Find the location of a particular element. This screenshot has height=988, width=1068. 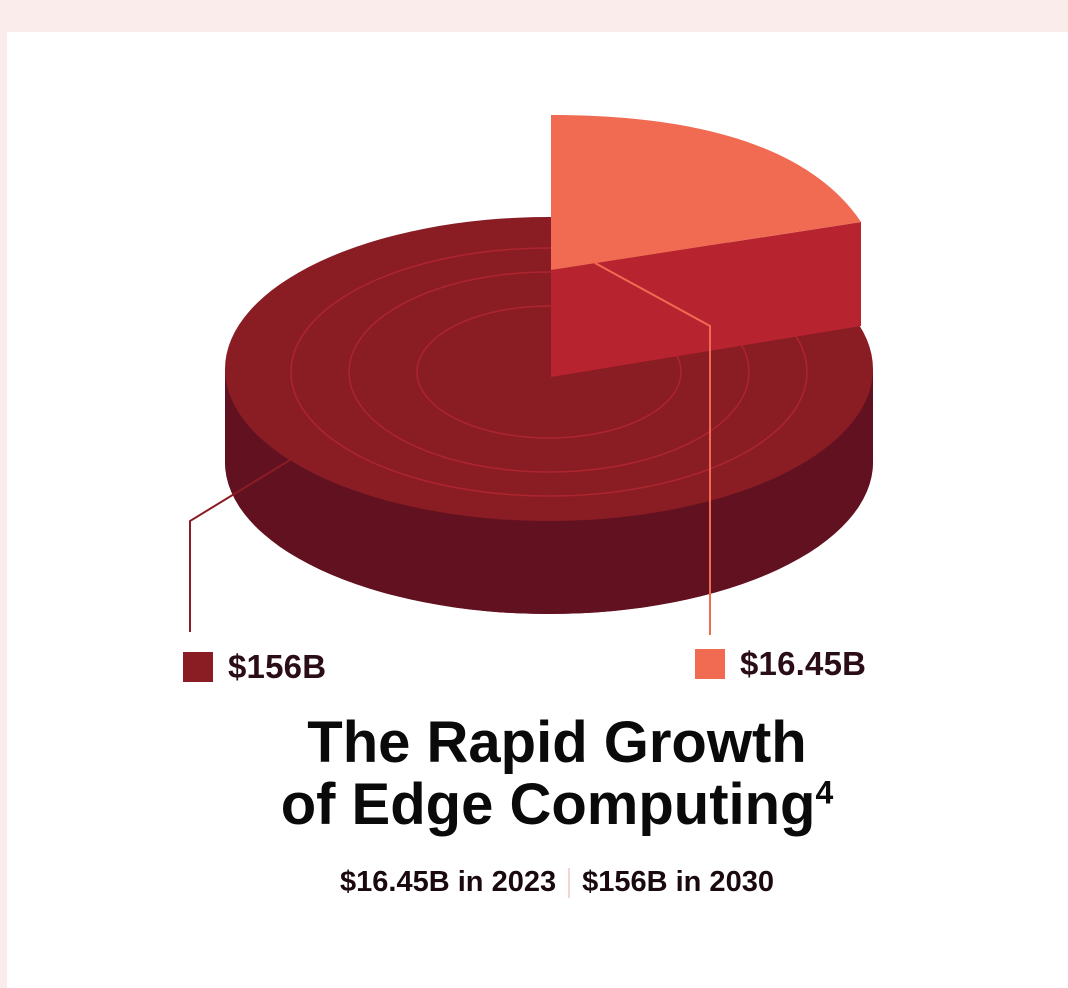

pie-rings is located at coordinates (549, 372).